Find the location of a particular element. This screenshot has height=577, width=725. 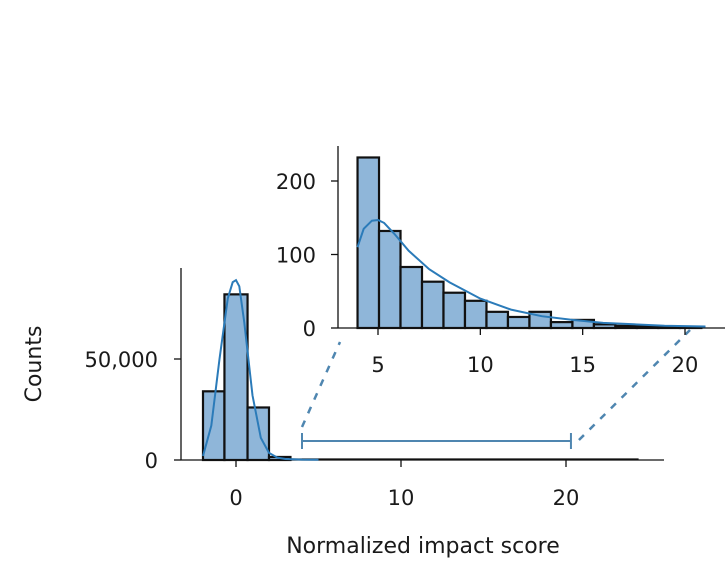

inset-x-tick-label: 5 is located at coordinates (377, 365).